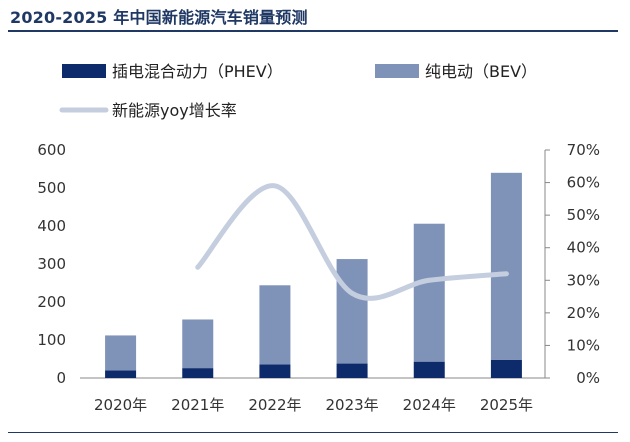 This screenshot has width=630, height=442. Describe the element at coordinates (51, 302) in the screenshot. I see `y-left-tick-label: 200` at that location.